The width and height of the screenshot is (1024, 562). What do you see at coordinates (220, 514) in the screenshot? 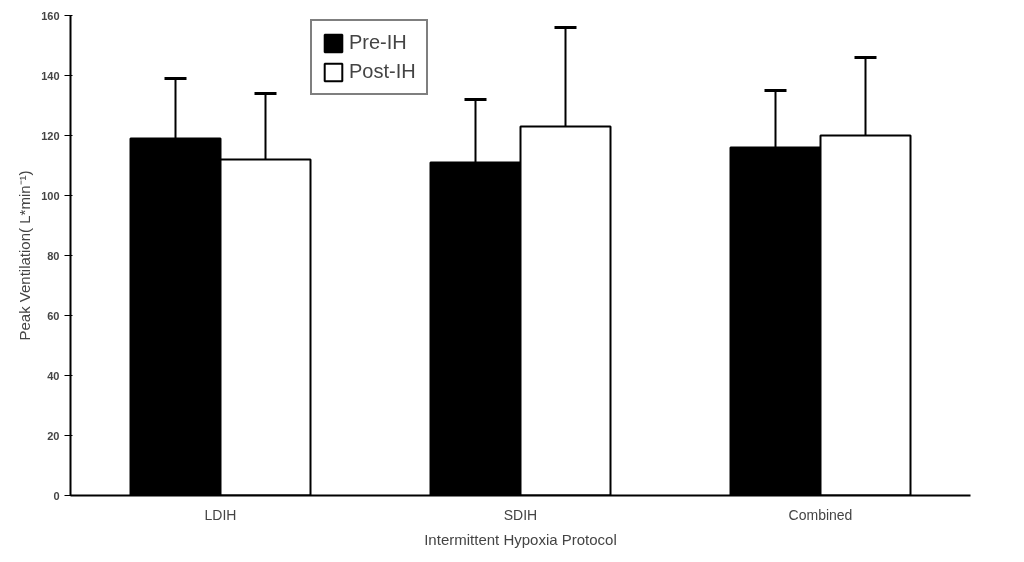
I see `x-tick-label: LDIH` at bounding box center [220, 514].